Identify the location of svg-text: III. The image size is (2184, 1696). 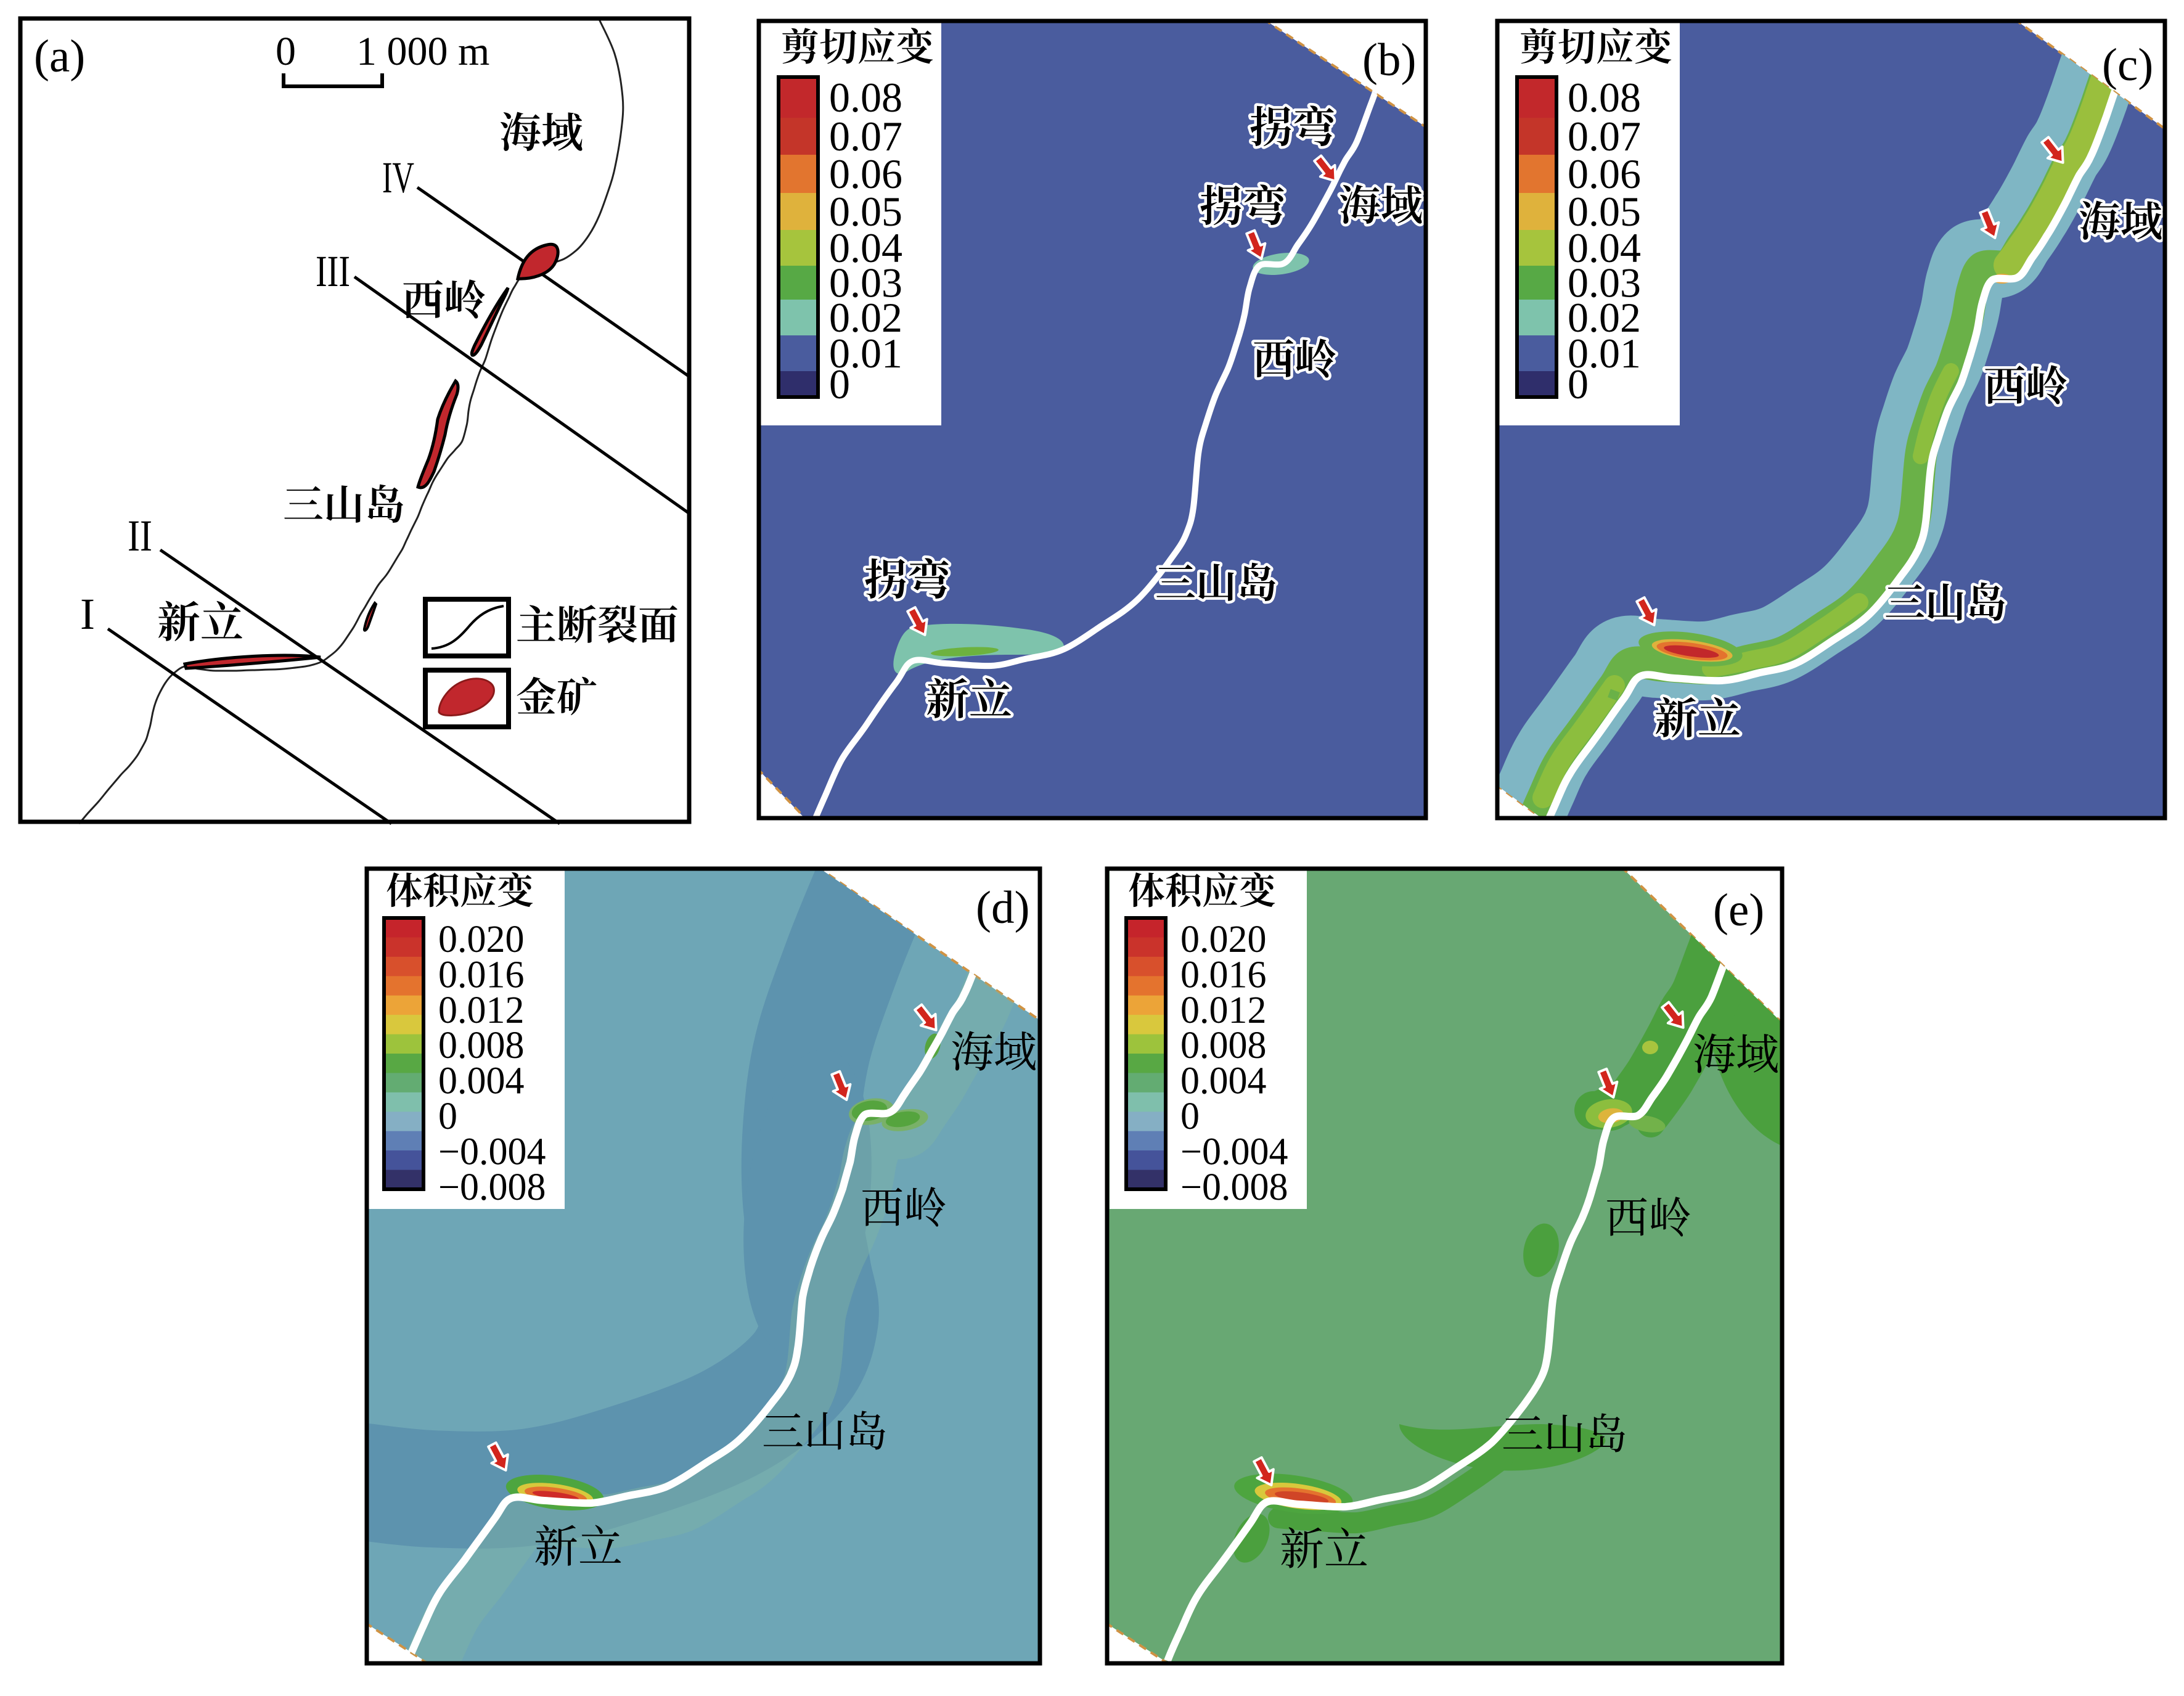
(333, 272).